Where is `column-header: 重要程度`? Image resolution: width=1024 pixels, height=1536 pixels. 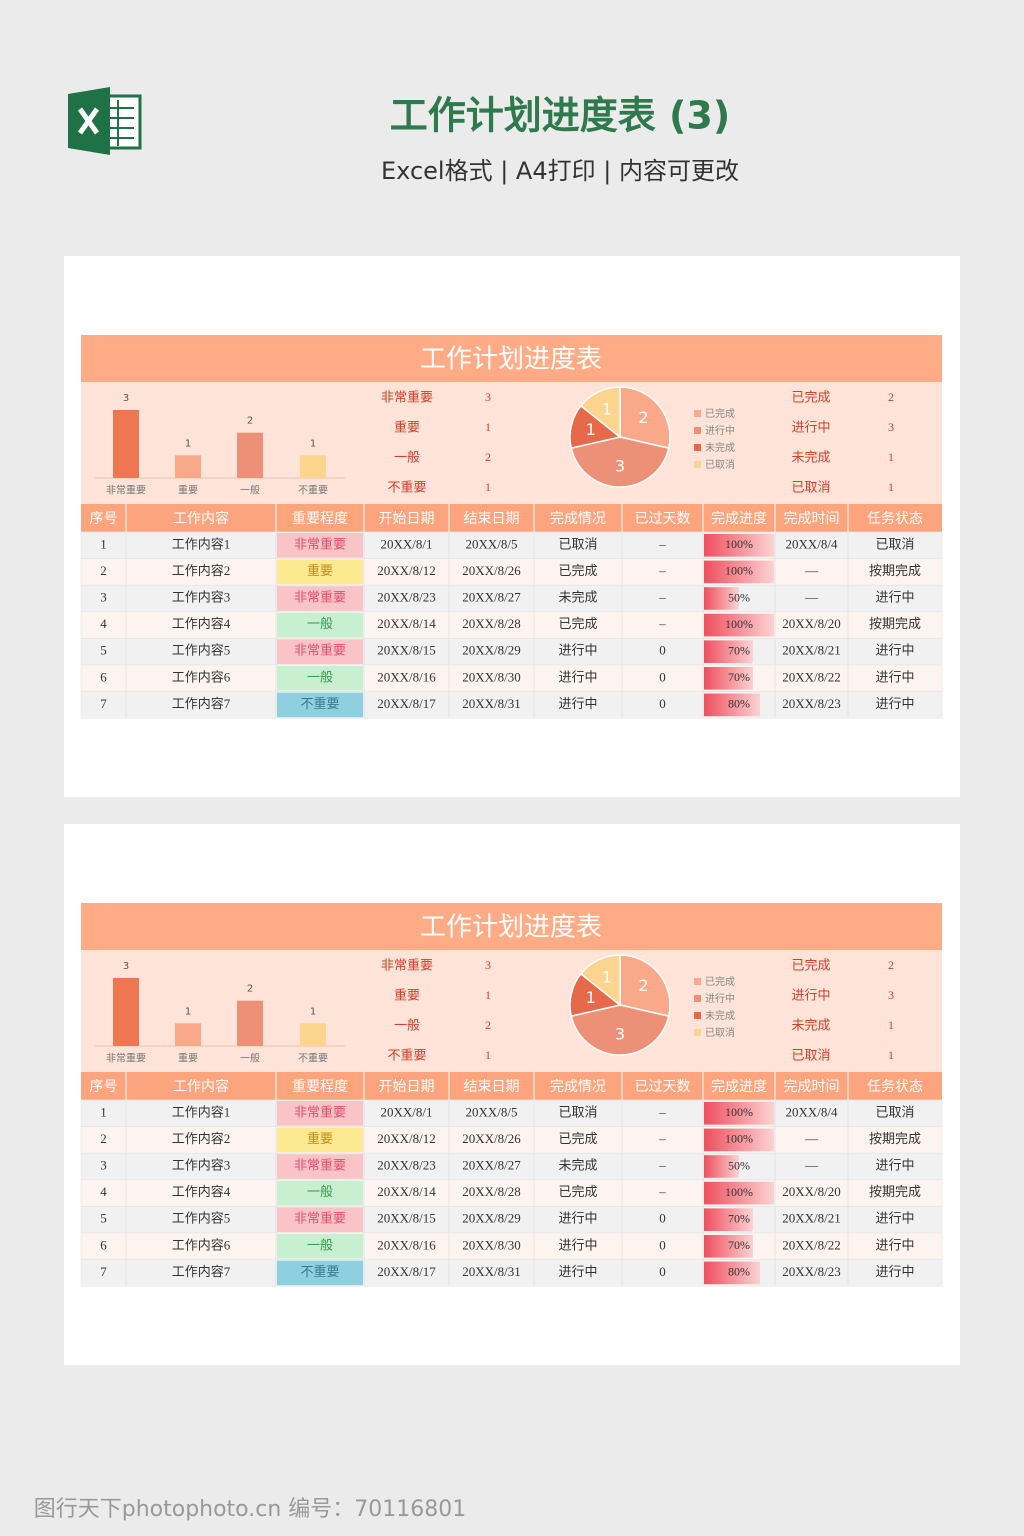
column-header: 重要程度 is located at coordinates (320, 1087).